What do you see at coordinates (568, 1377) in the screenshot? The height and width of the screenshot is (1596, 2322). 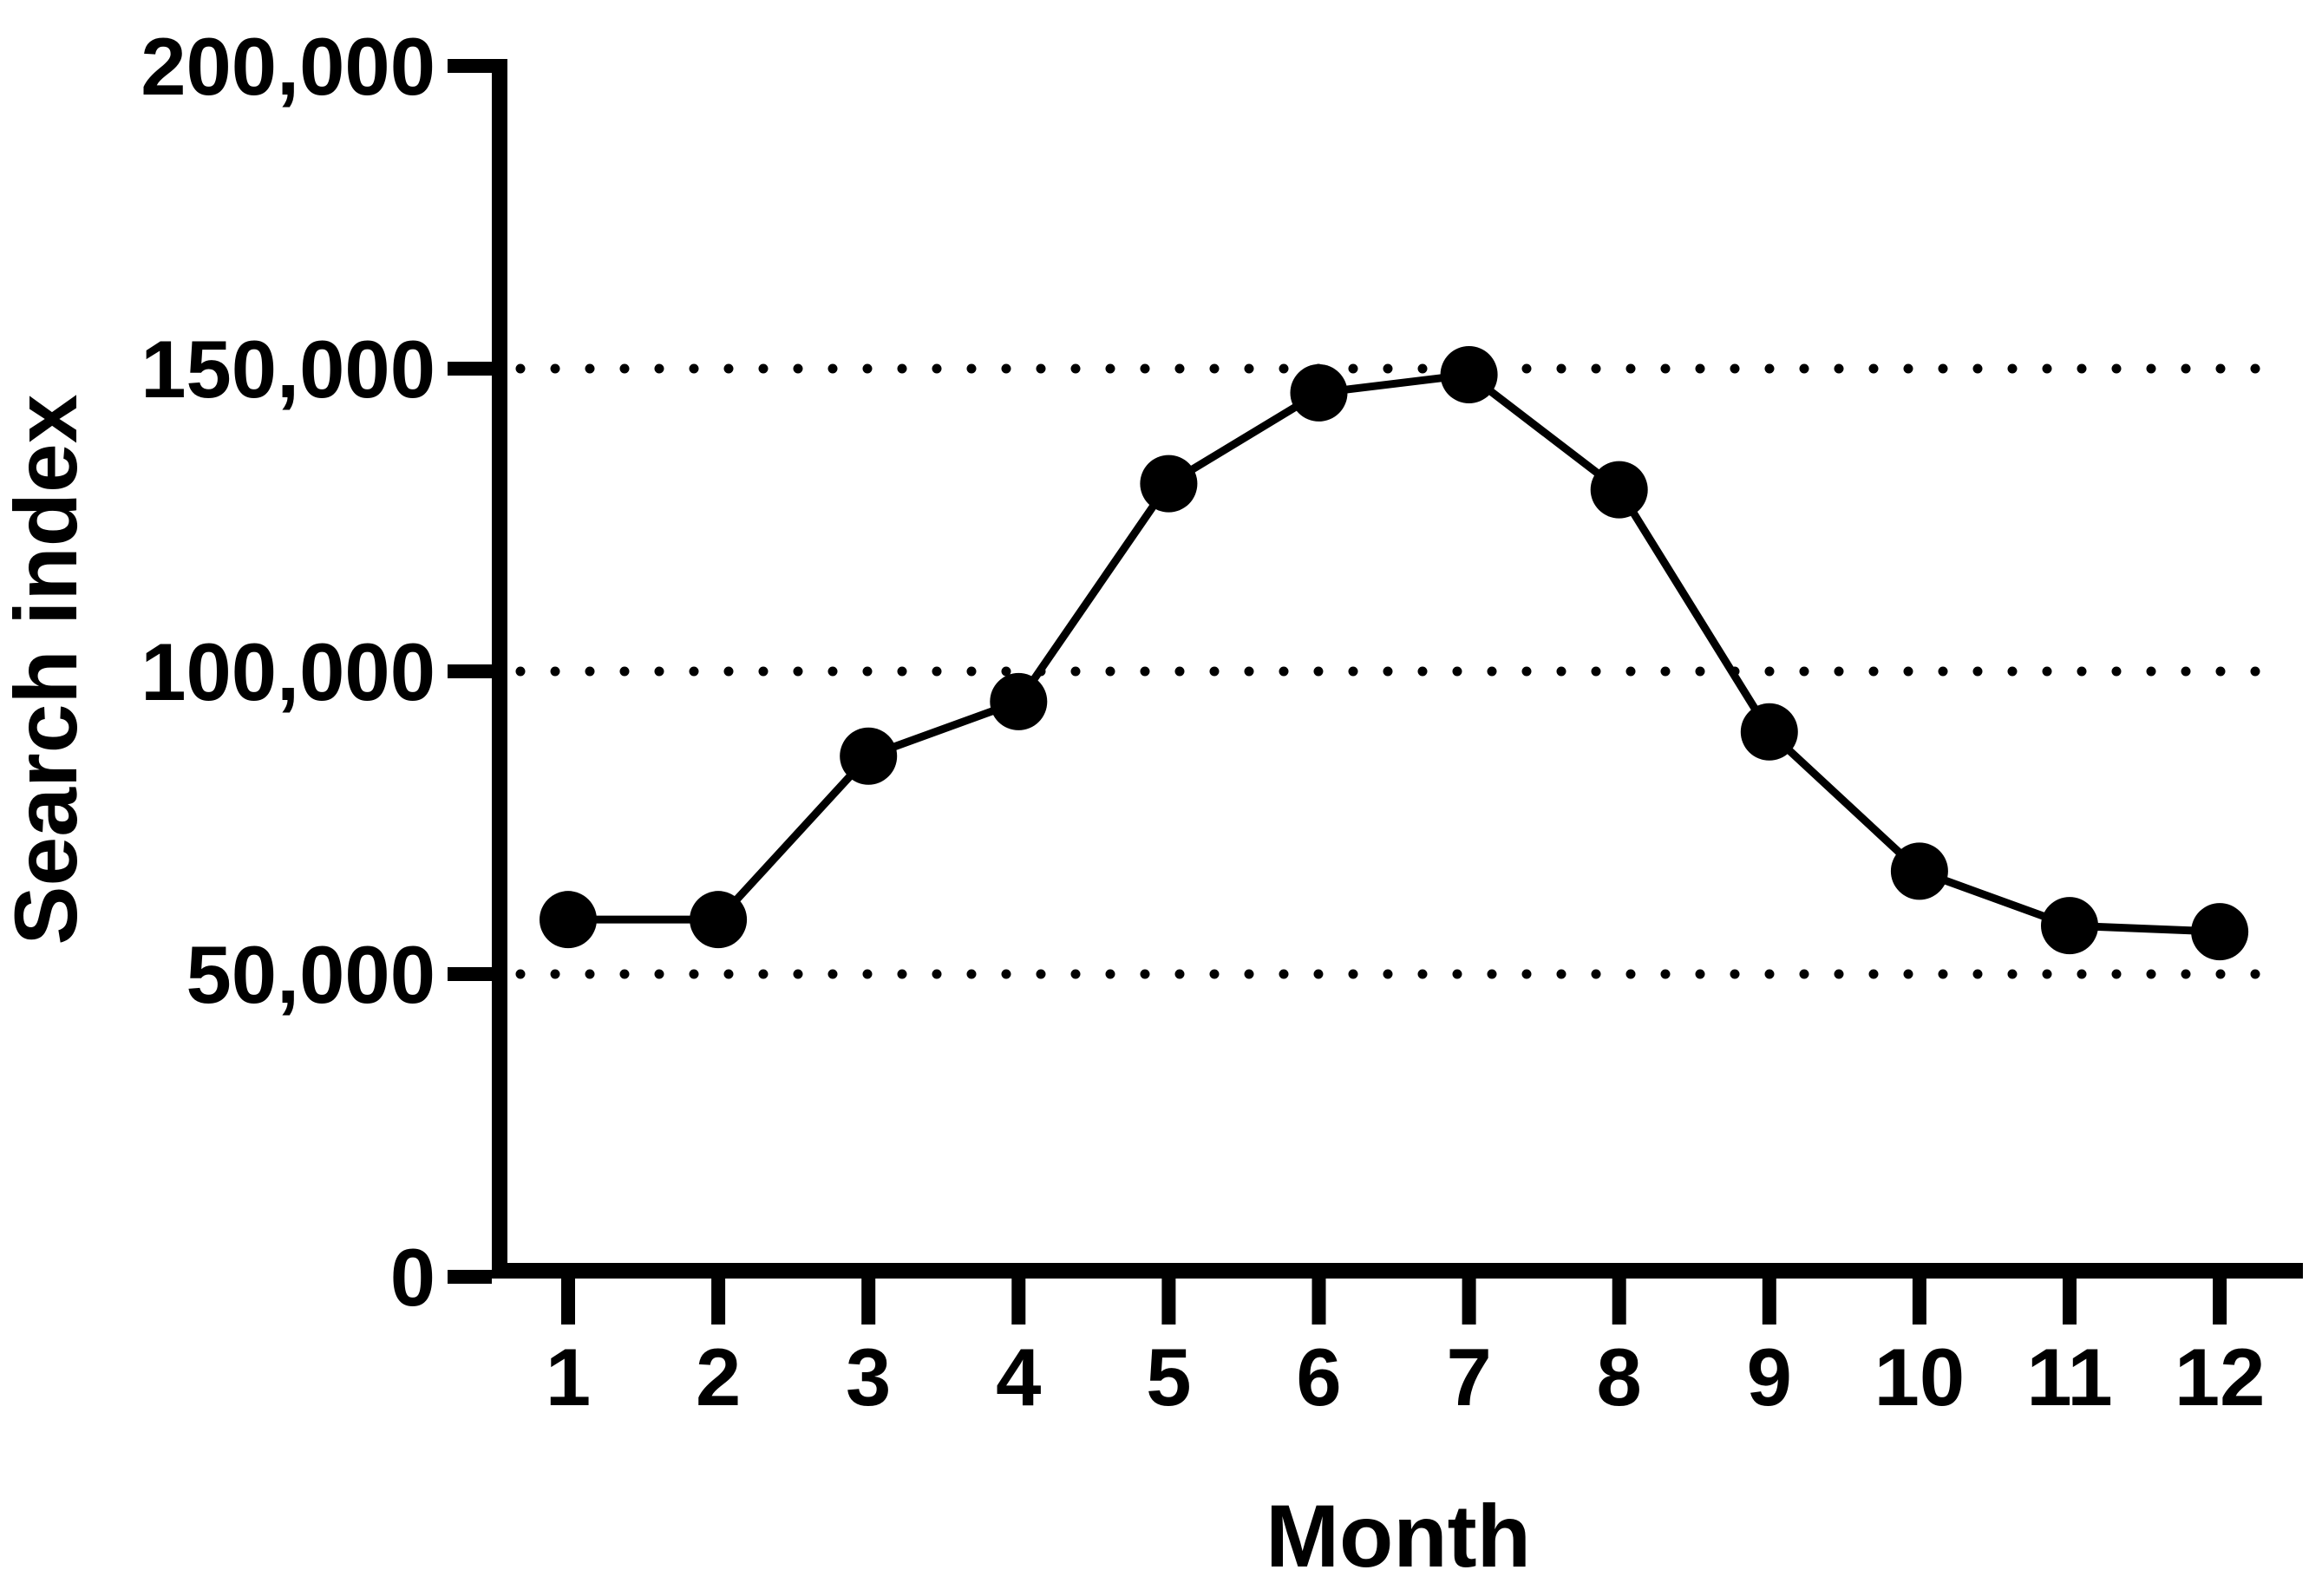 I see `x-tick-label: 1` at bounding box center [568, 1377].